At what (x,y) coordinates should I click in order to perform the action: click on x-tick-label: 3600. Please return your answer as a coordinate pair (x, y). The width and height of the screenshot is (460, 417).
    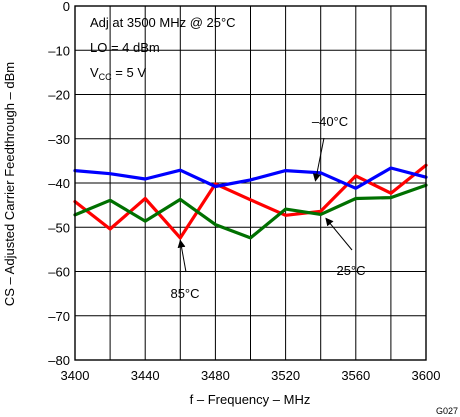
    Looking at the image, I should click on (426, 375).